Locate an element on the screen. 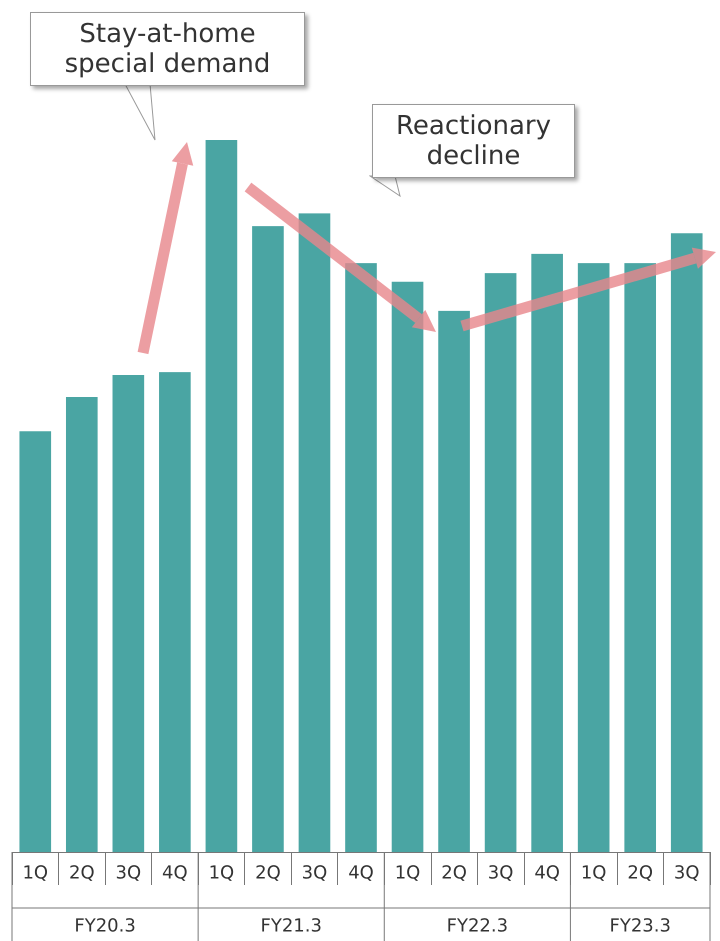 The width and height of the screenshot is (720, 941). text: FY23.3 is located at coordinates (640, 926).